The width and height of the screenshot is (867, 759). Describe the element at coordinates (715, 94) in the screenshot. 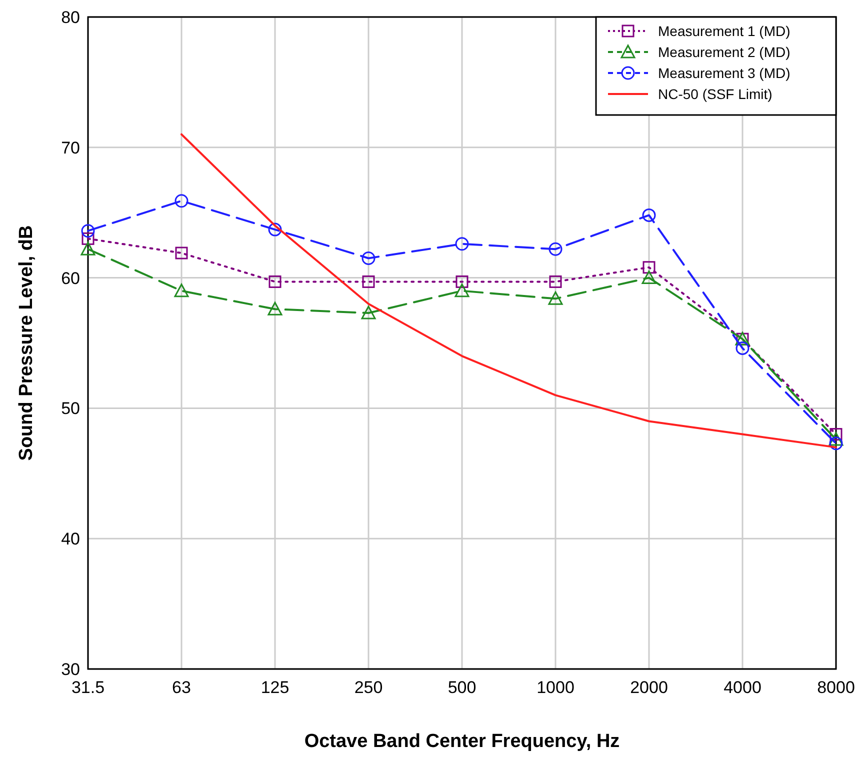

I see `legend-label: NC-50 (SSF Limit)` at that location.